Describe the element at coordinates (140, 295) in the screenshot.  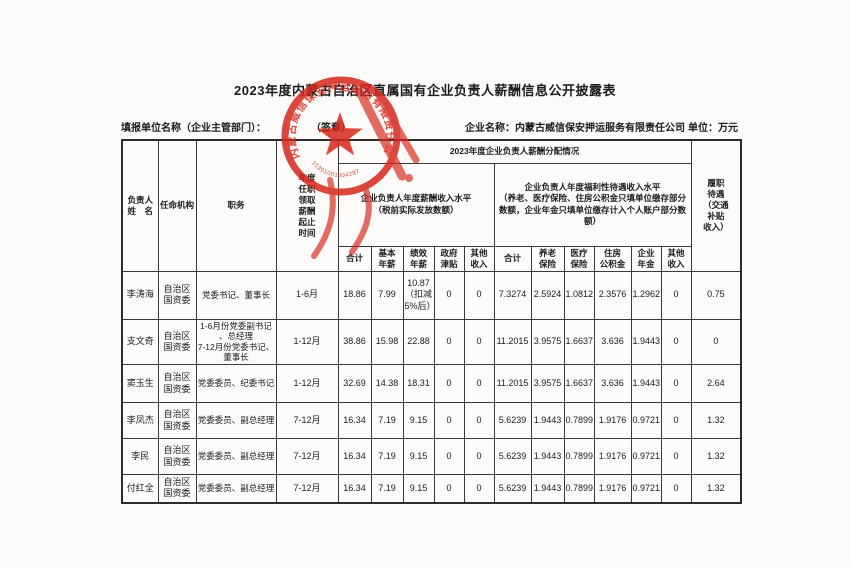
I see `table-cell: 李涛海` at that location.